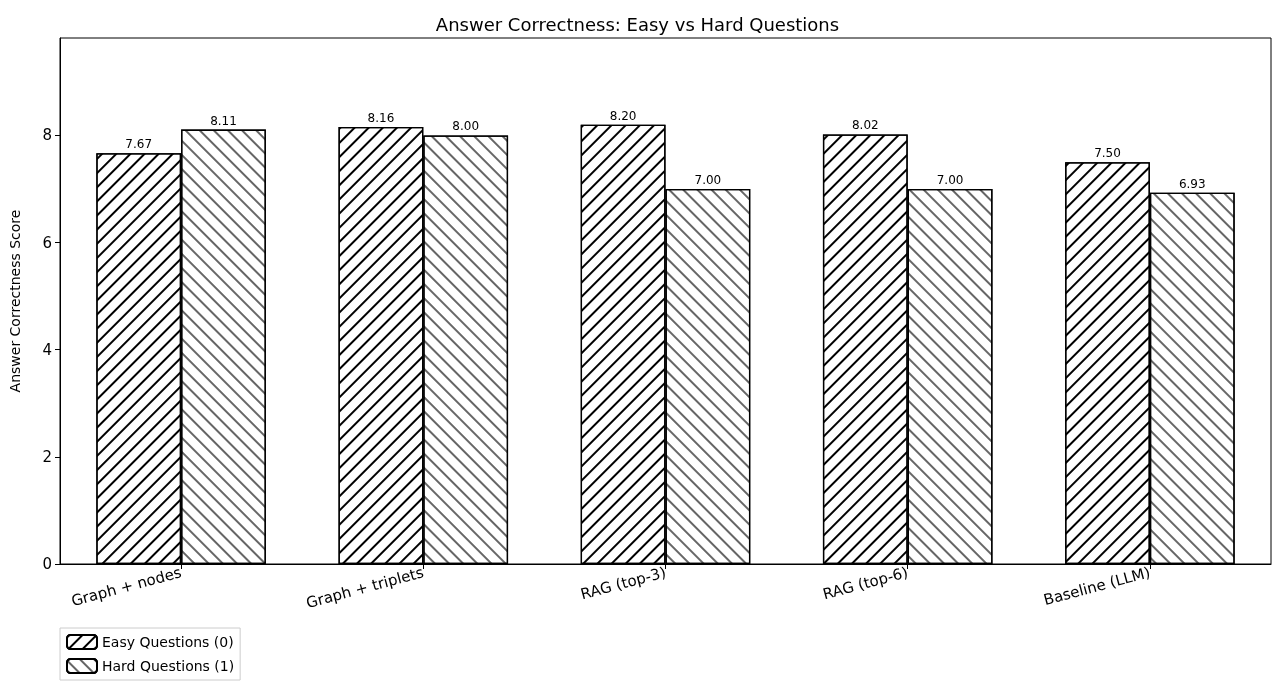  Describe the element at coordinates (47, 564) in the screenshot. I see `y-tick-label: 0` at that location.